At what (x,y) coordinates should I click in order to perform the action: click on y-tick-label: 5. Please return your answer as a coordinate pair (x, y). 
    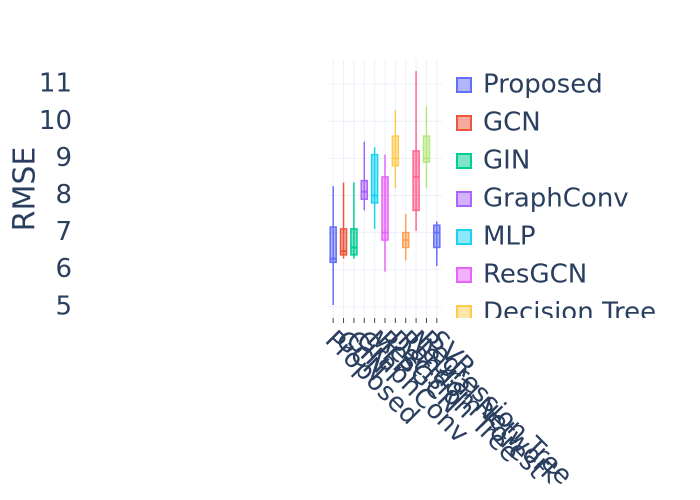
    Looking at the image, I should click on (63, 306).